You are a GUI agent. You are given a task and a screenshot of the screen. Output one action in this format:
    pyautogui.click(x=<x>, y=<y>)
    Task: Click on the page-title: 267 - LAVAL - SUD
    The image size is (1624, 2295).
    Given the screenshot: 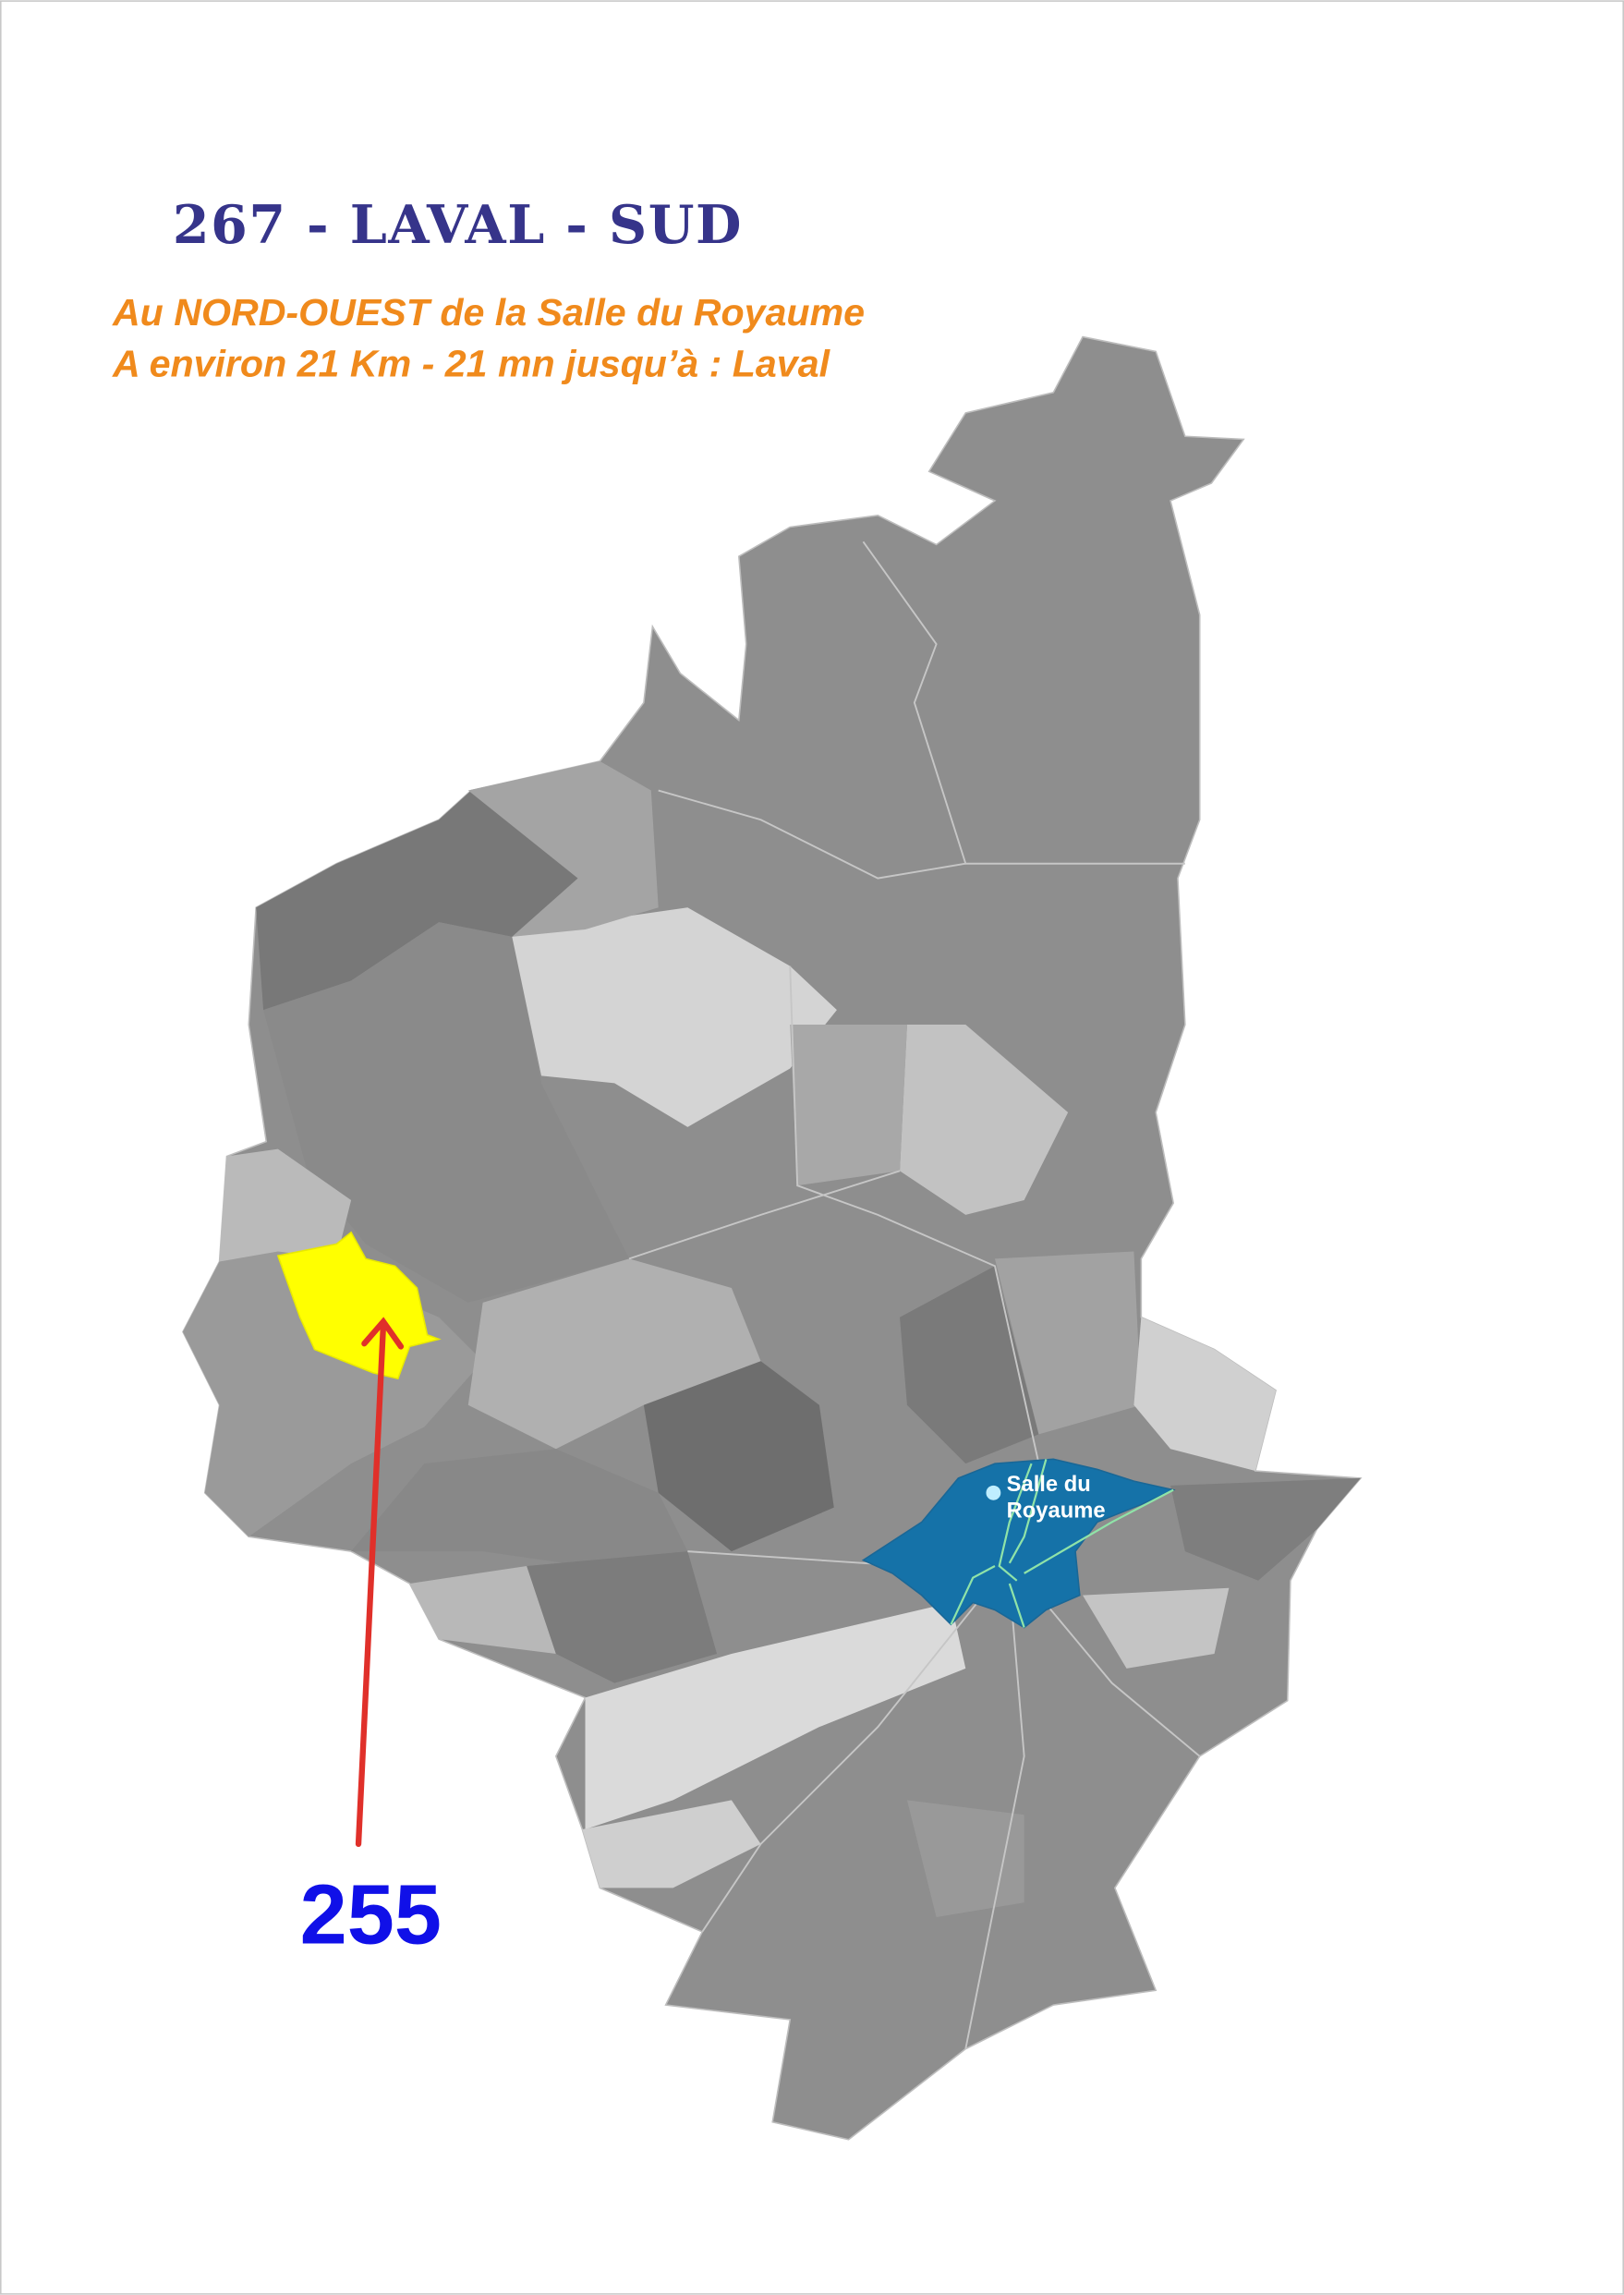 What is the action you would take?
    pyautogui.click(x=458, y=225)
    